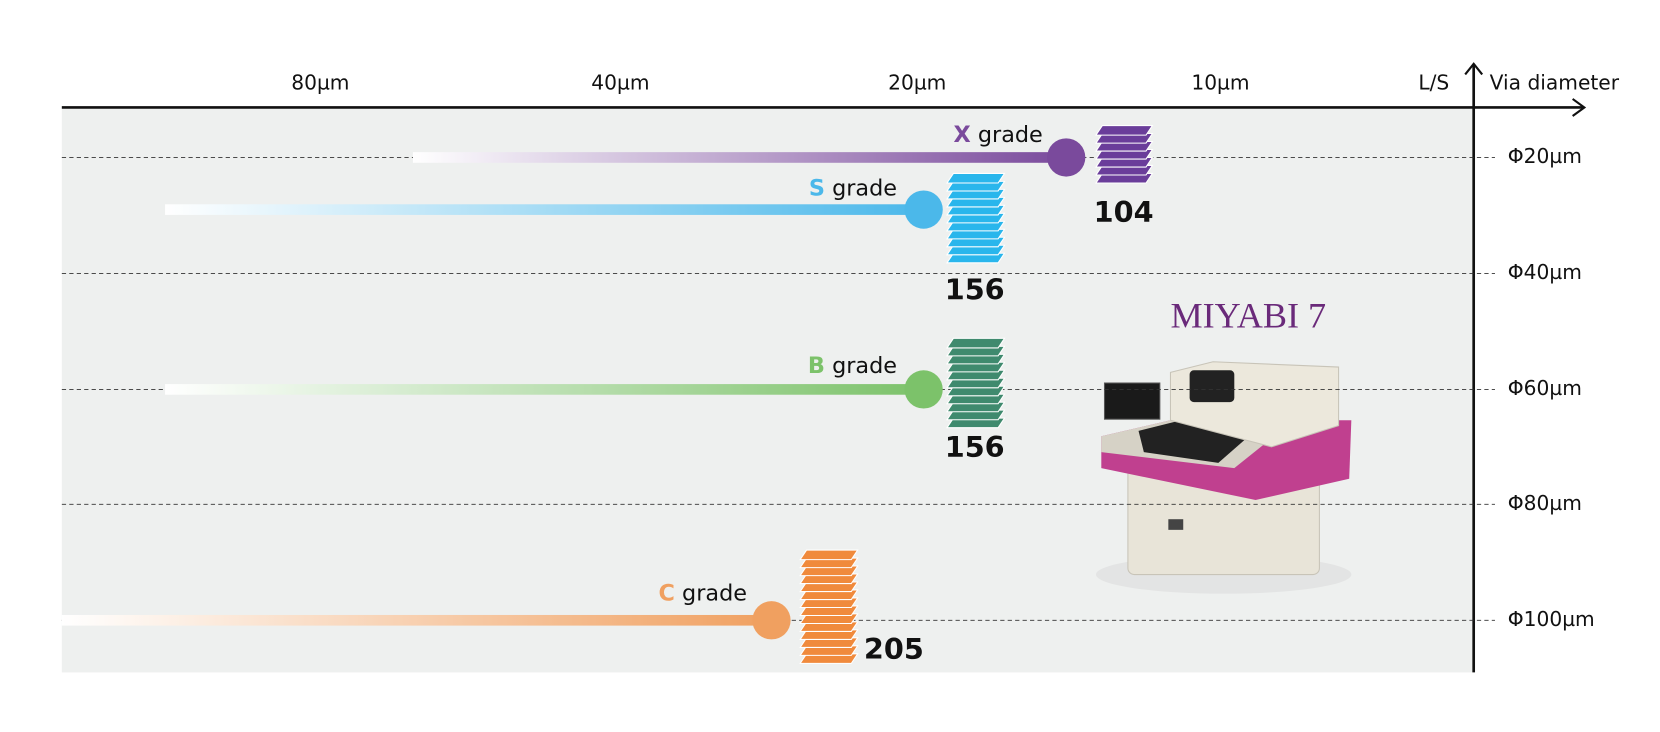 The height and width of the screenshot is (732, 1660). What do you see at coordinates (620, 83) in the screenshot?
I see `ls-tick-label: 40µm` at bounding box center [620, 83].